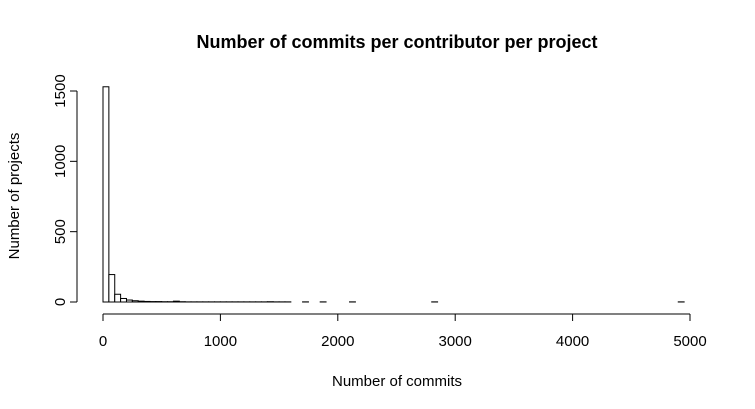  What do you see at coordinates (60, 90) in the screenshot?
I see `y-tick-label: 1500` at bounding box center [60, 90].